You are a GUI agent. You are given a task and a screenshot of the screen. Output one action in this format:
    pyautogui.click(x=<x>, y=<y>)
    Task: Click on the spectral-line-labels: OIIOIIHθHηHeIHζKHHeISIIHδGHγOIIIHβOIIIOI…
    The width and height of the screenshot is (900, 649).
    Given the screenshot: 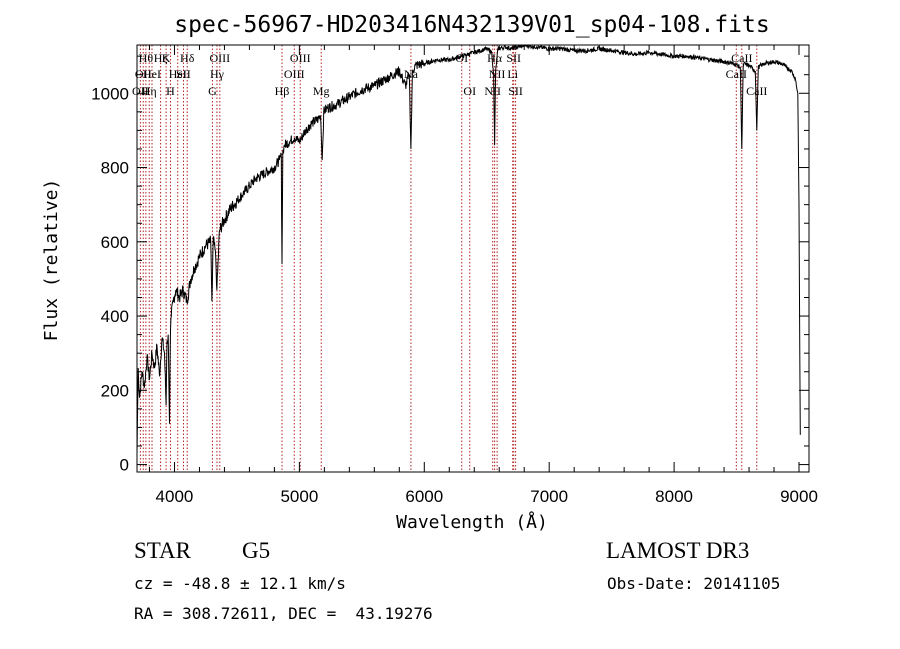 What is the action you would take?
    pyautogui.click(x=449, y=74)
    